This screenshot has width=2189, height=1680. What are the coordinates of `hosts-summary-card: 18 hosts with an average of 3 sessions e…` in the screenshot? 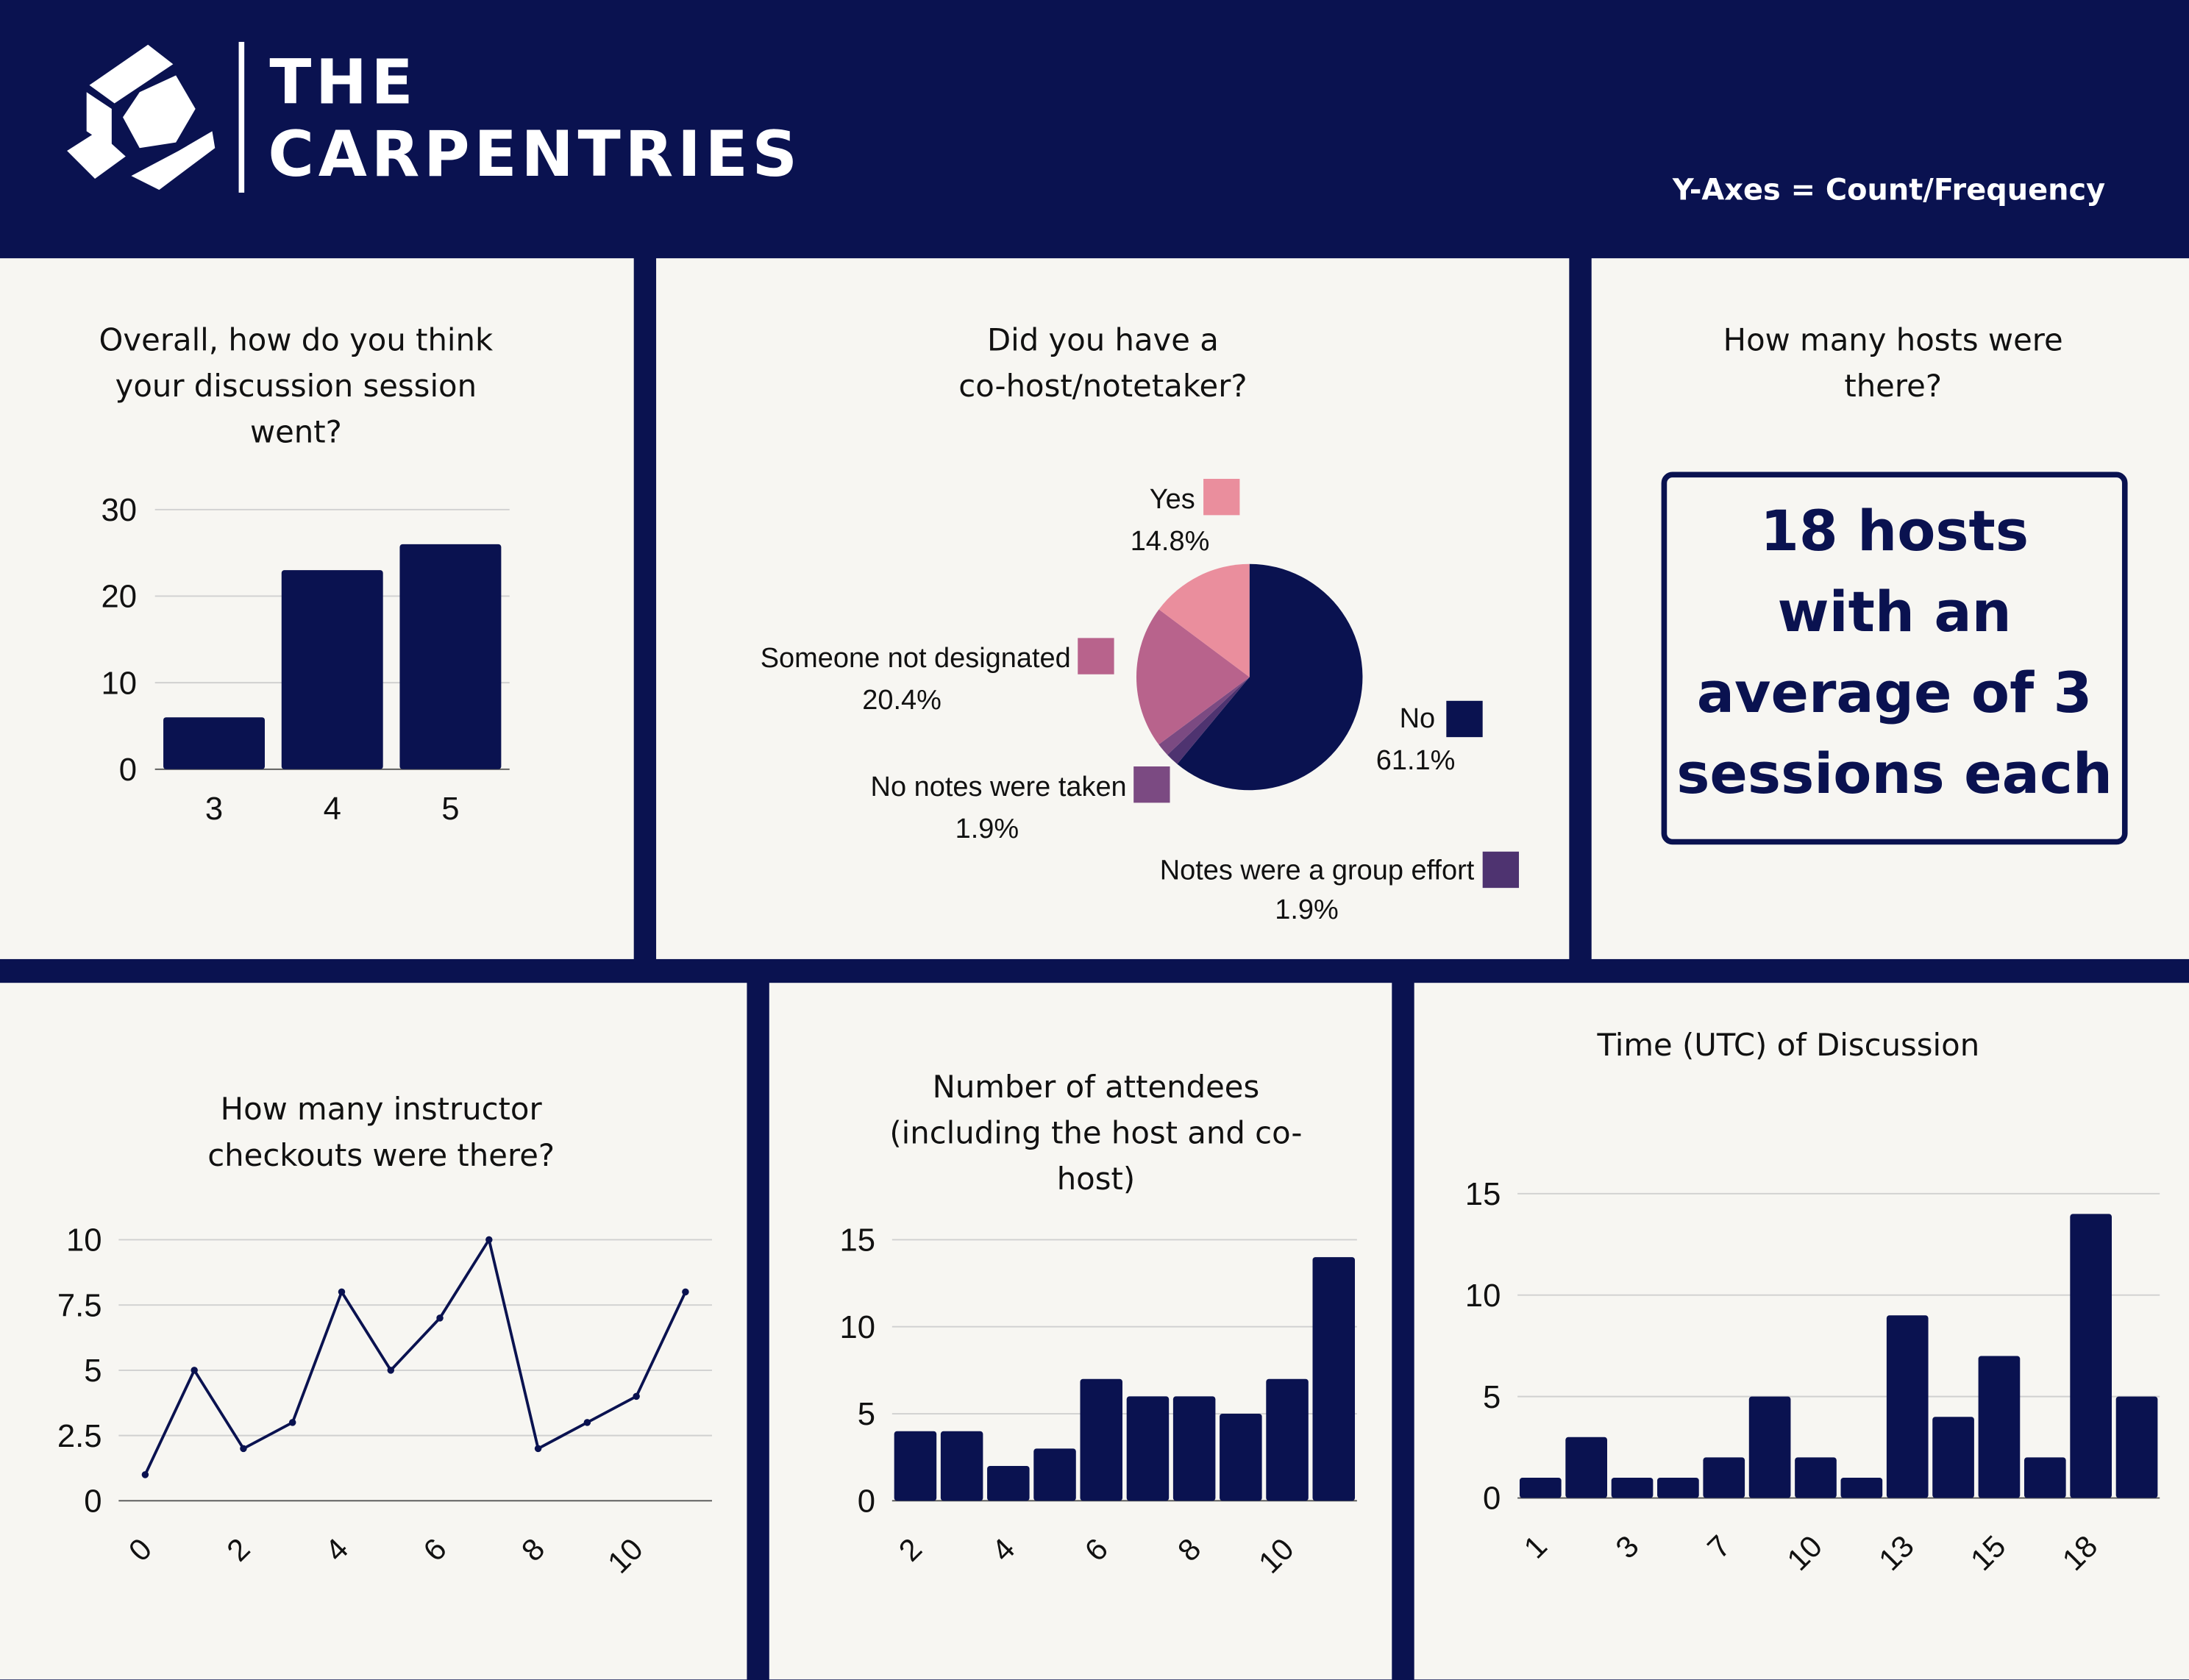 It's located at (1894, 658).